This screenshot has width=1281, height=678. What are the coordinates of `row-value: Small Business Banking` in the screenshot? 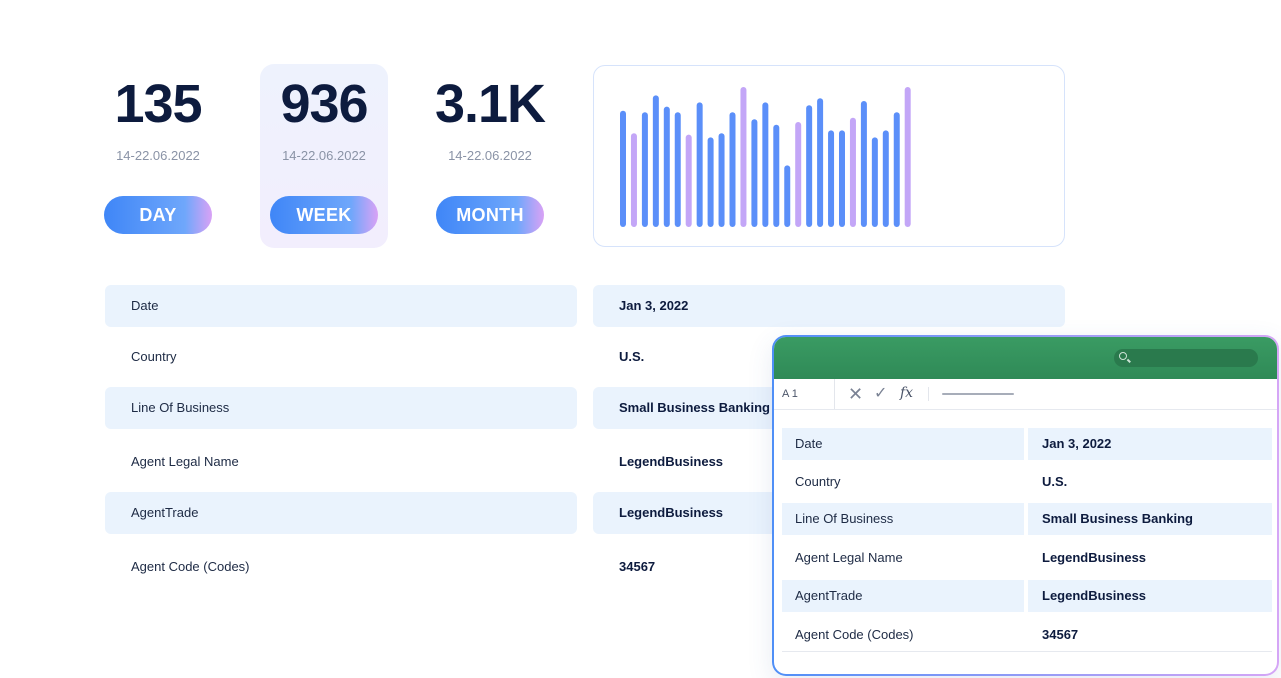 It's located at (694, 407).